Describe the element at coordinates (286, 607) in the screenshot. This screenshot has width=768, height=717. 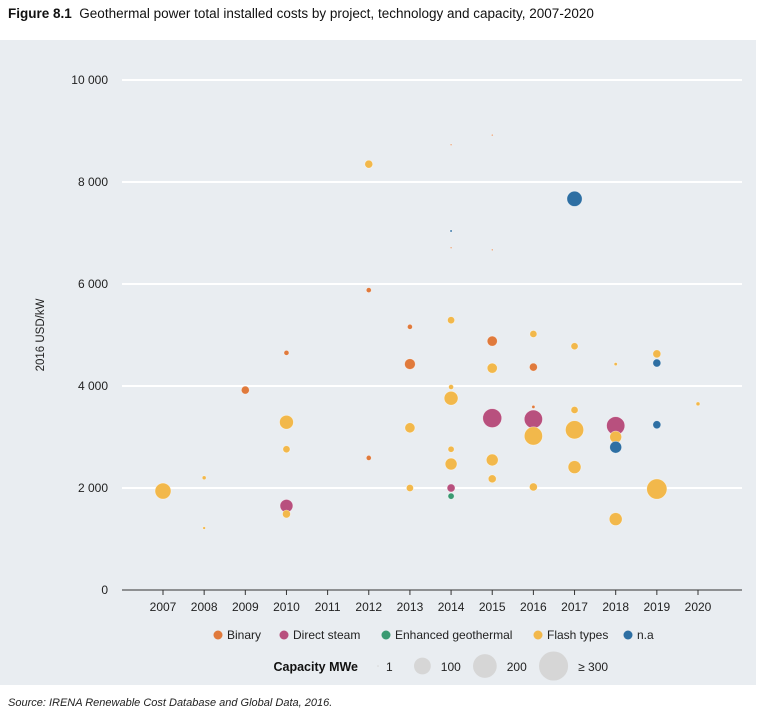
I see `x-tick-label: 2010` at that location.